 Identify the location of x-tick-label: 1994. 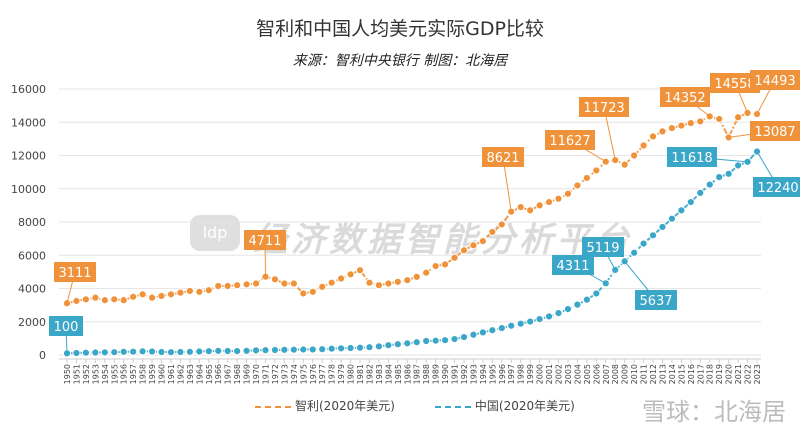
(483, 374).